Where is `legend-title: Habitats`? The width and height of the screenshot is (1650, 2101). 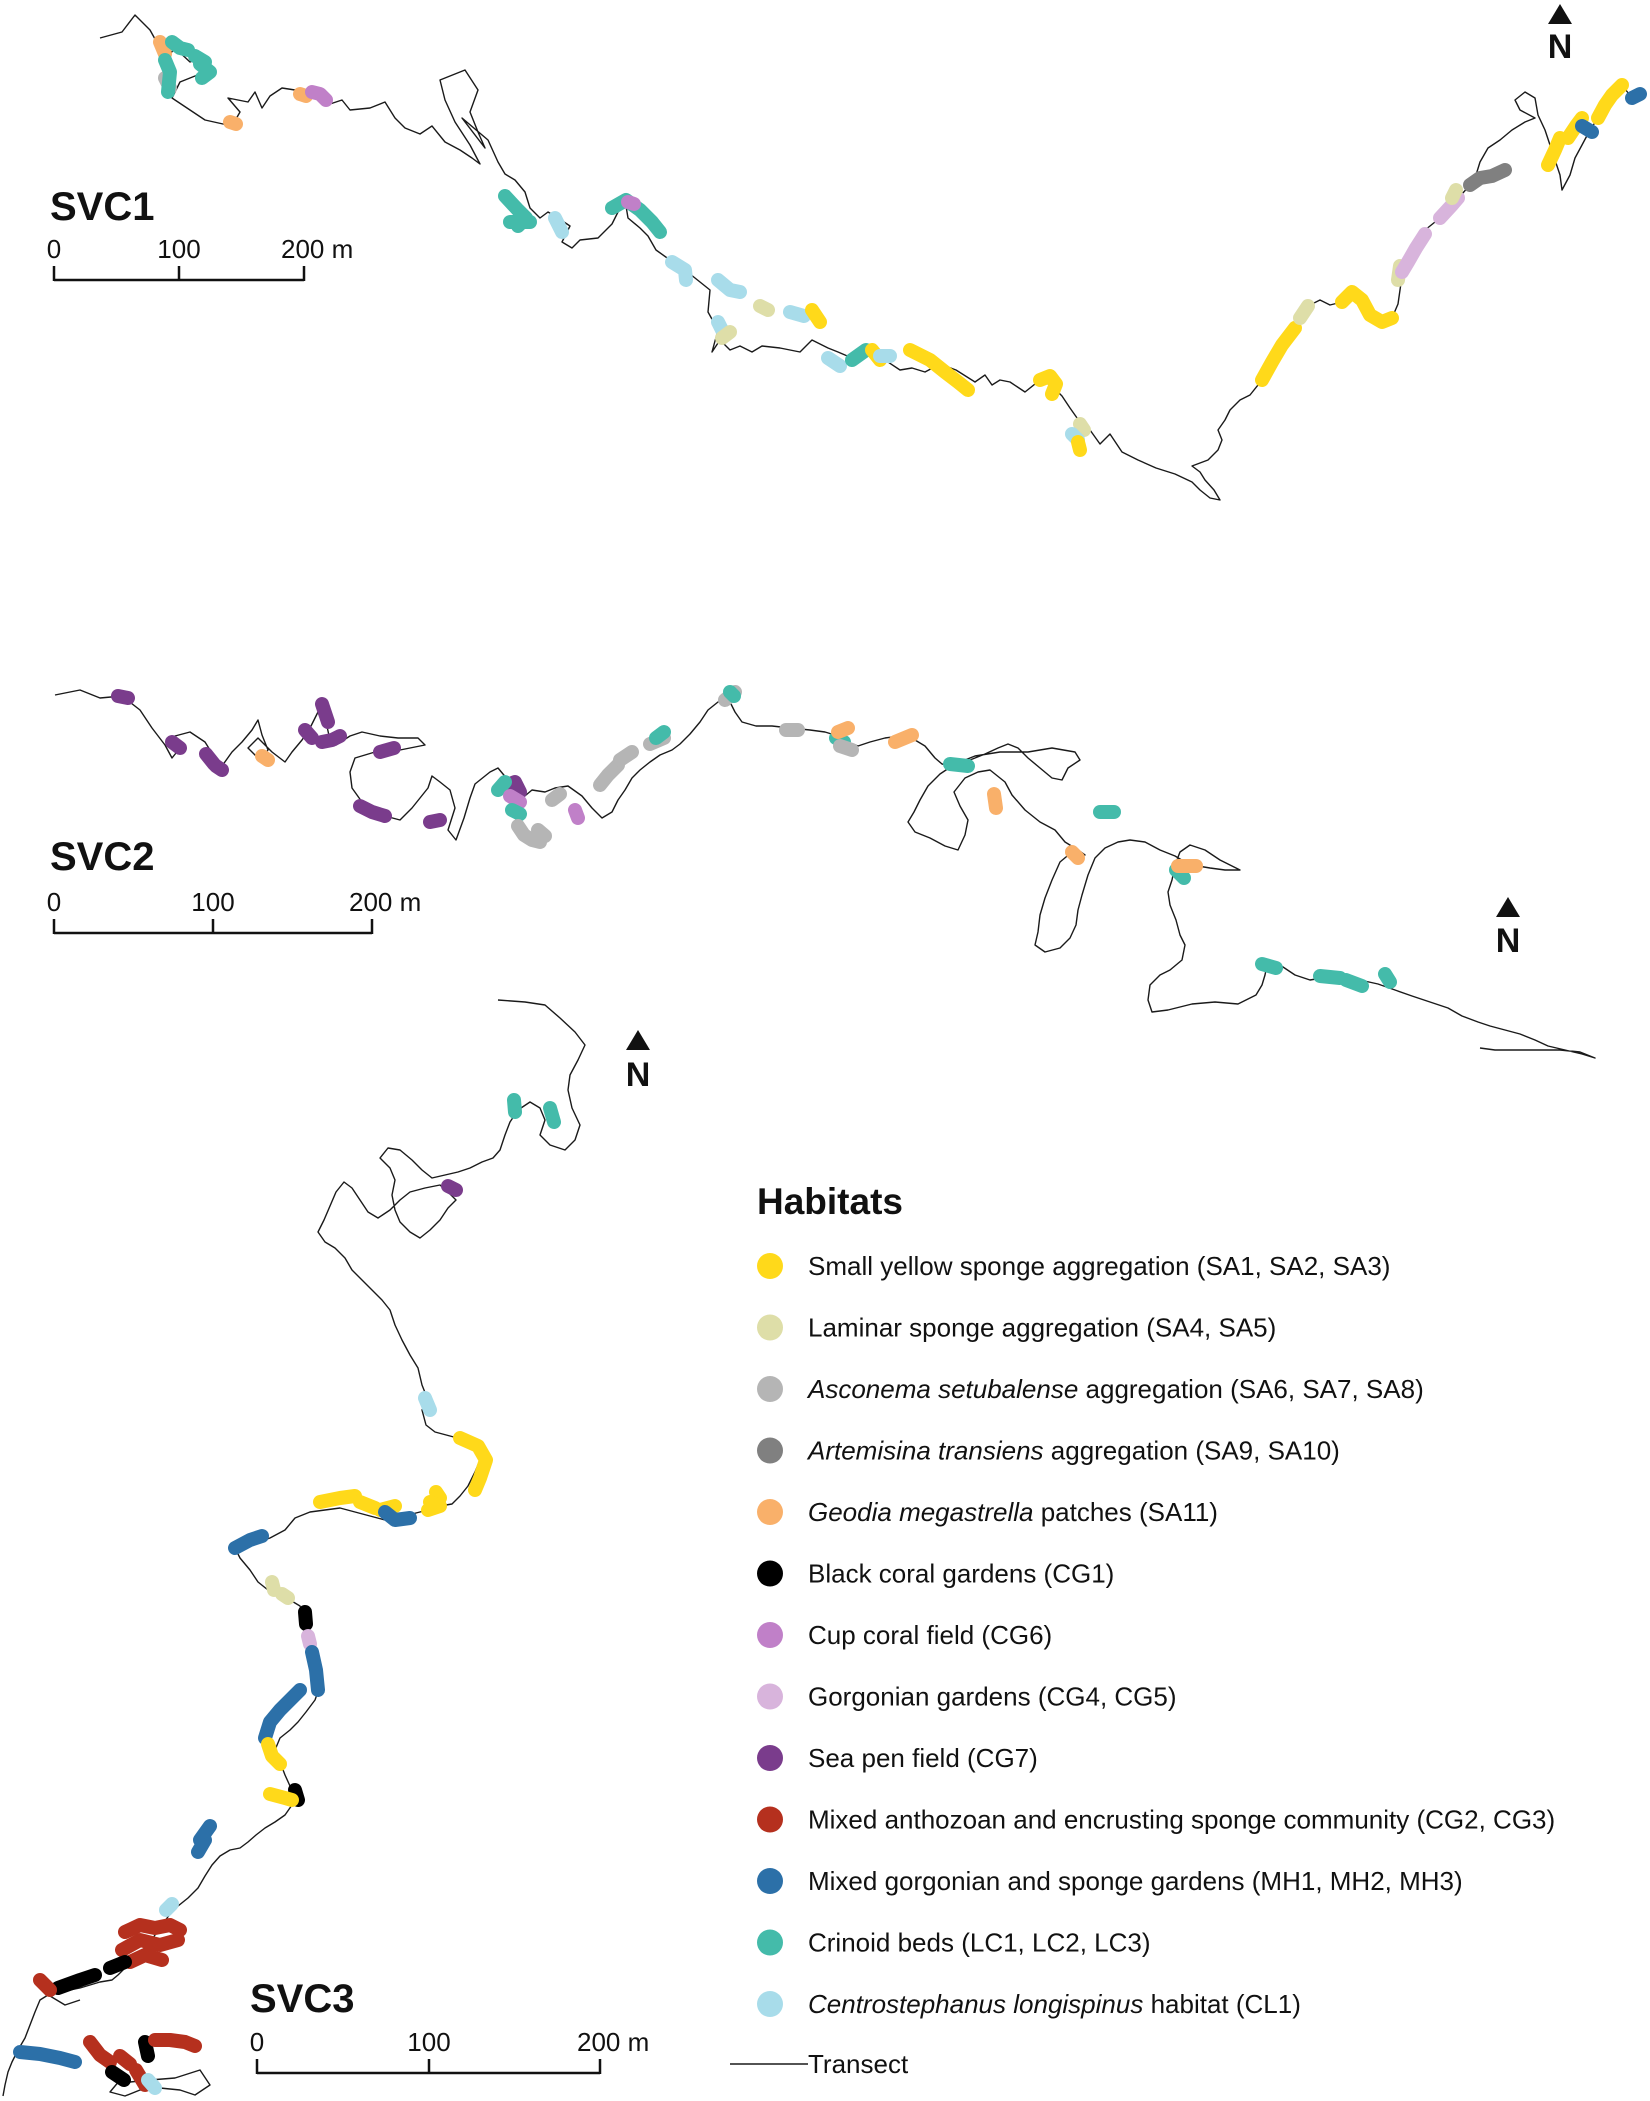 legend-title: Habitats is located at coordinates (830, 1201).